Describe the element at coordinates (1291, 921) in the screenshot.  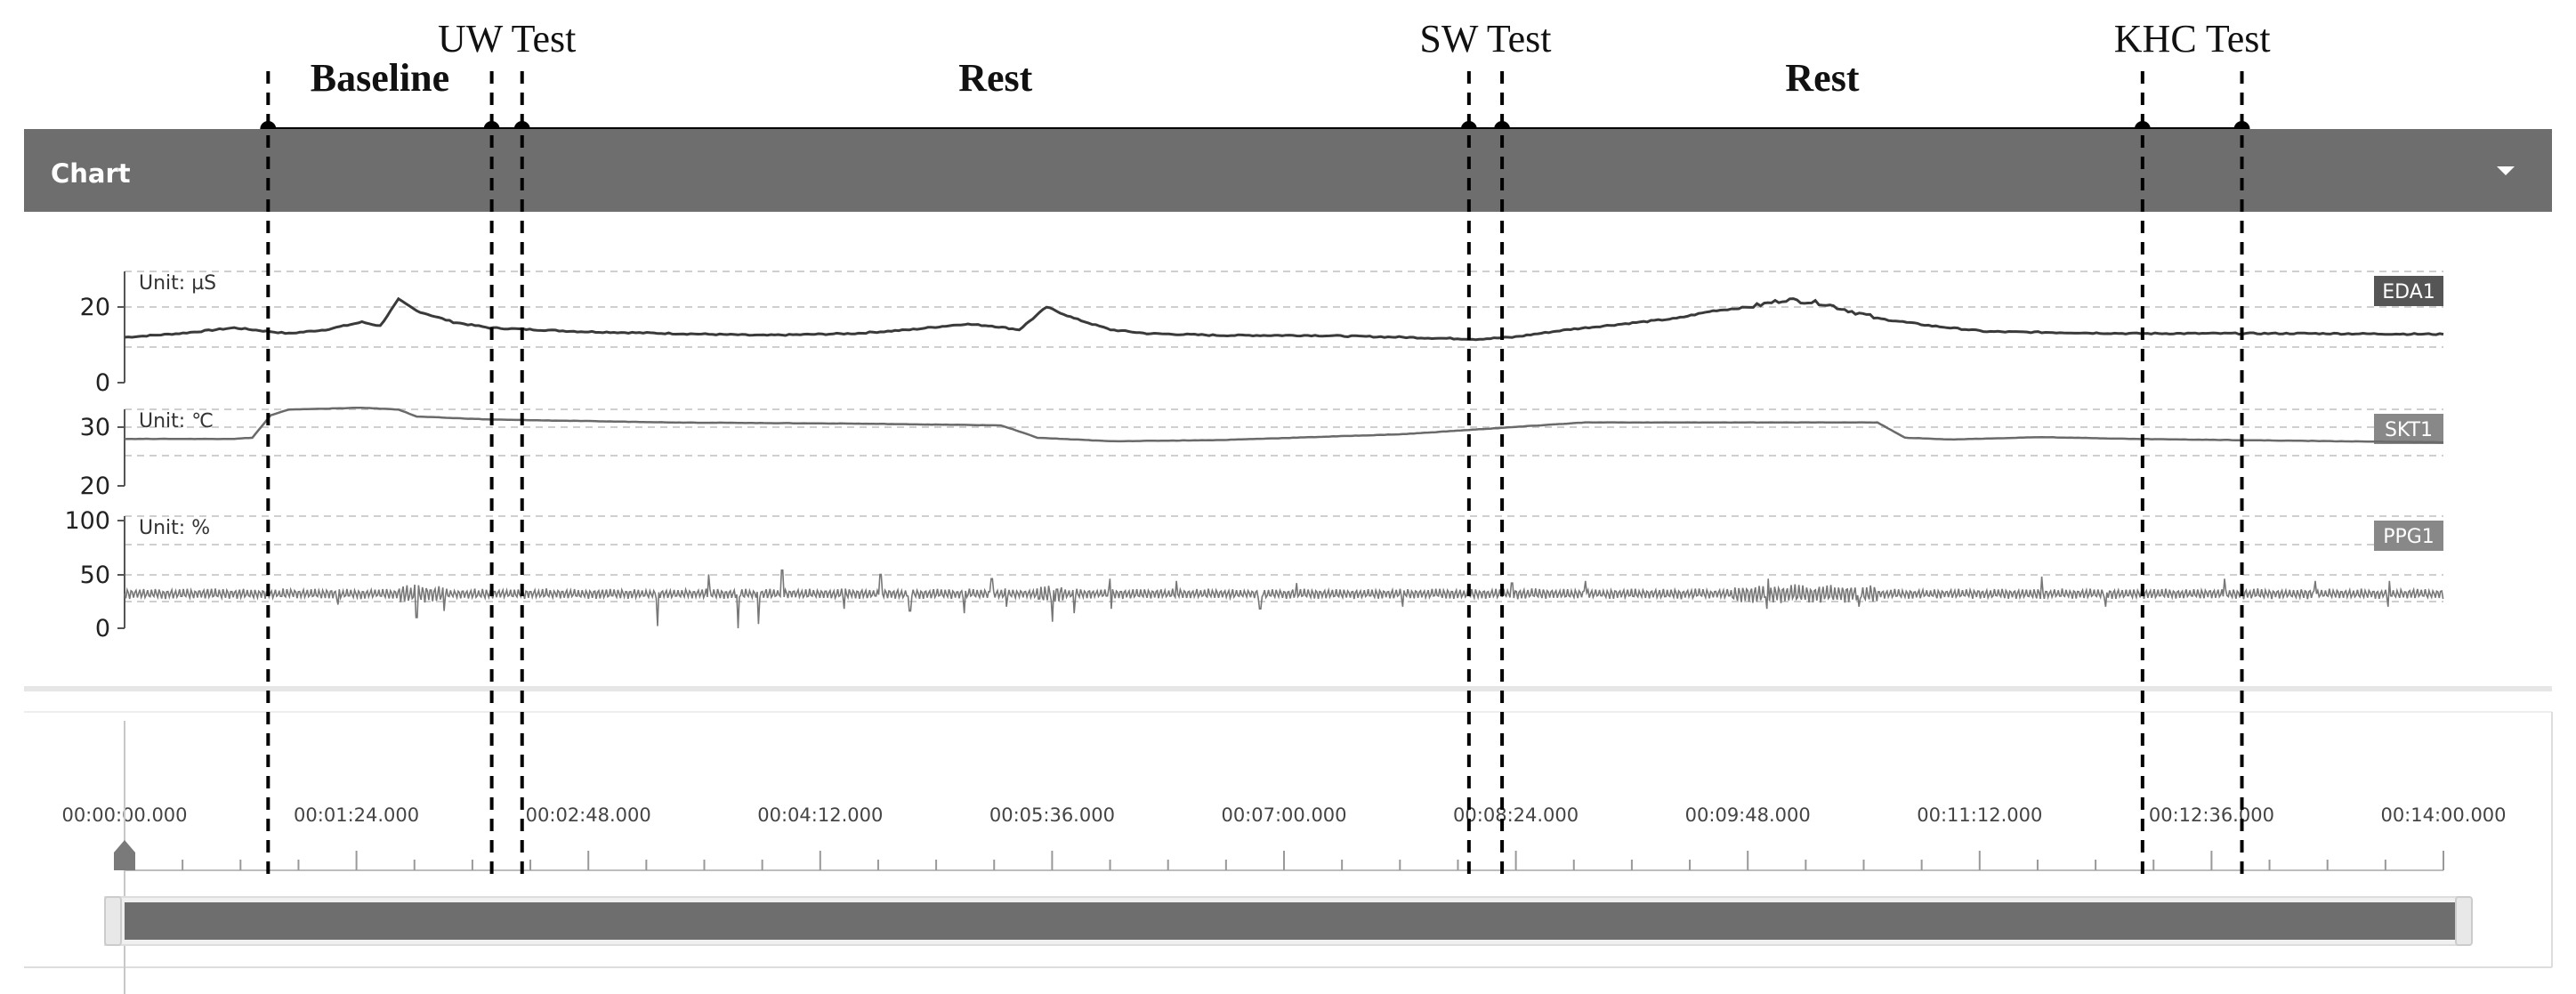
I see `range-slider-selection` at that location.